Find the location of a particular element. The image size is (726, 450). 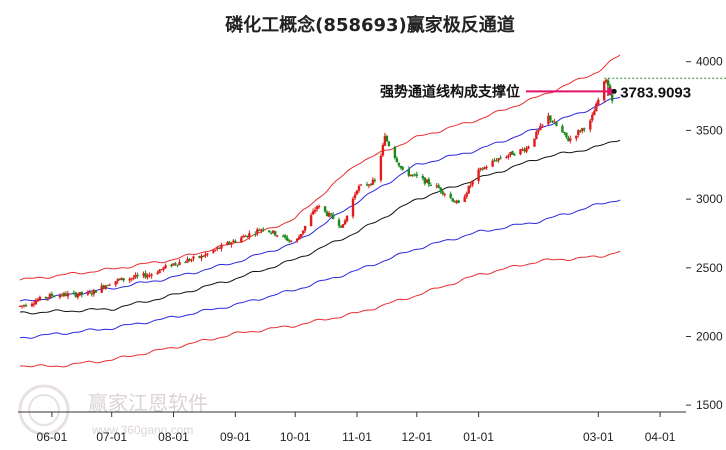

annotation-value: 3783.9093 is located at coordinates (655, 92).